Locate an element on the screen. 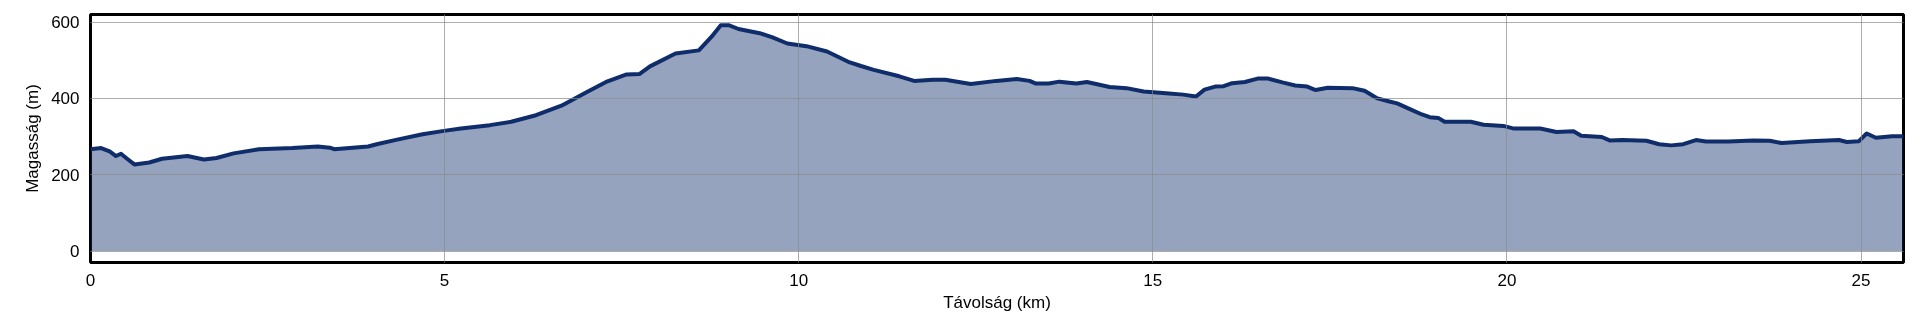 The width and height of the screenshot is (1920, 321). y-tick-label: 400 is located at coordinates (65, 99).